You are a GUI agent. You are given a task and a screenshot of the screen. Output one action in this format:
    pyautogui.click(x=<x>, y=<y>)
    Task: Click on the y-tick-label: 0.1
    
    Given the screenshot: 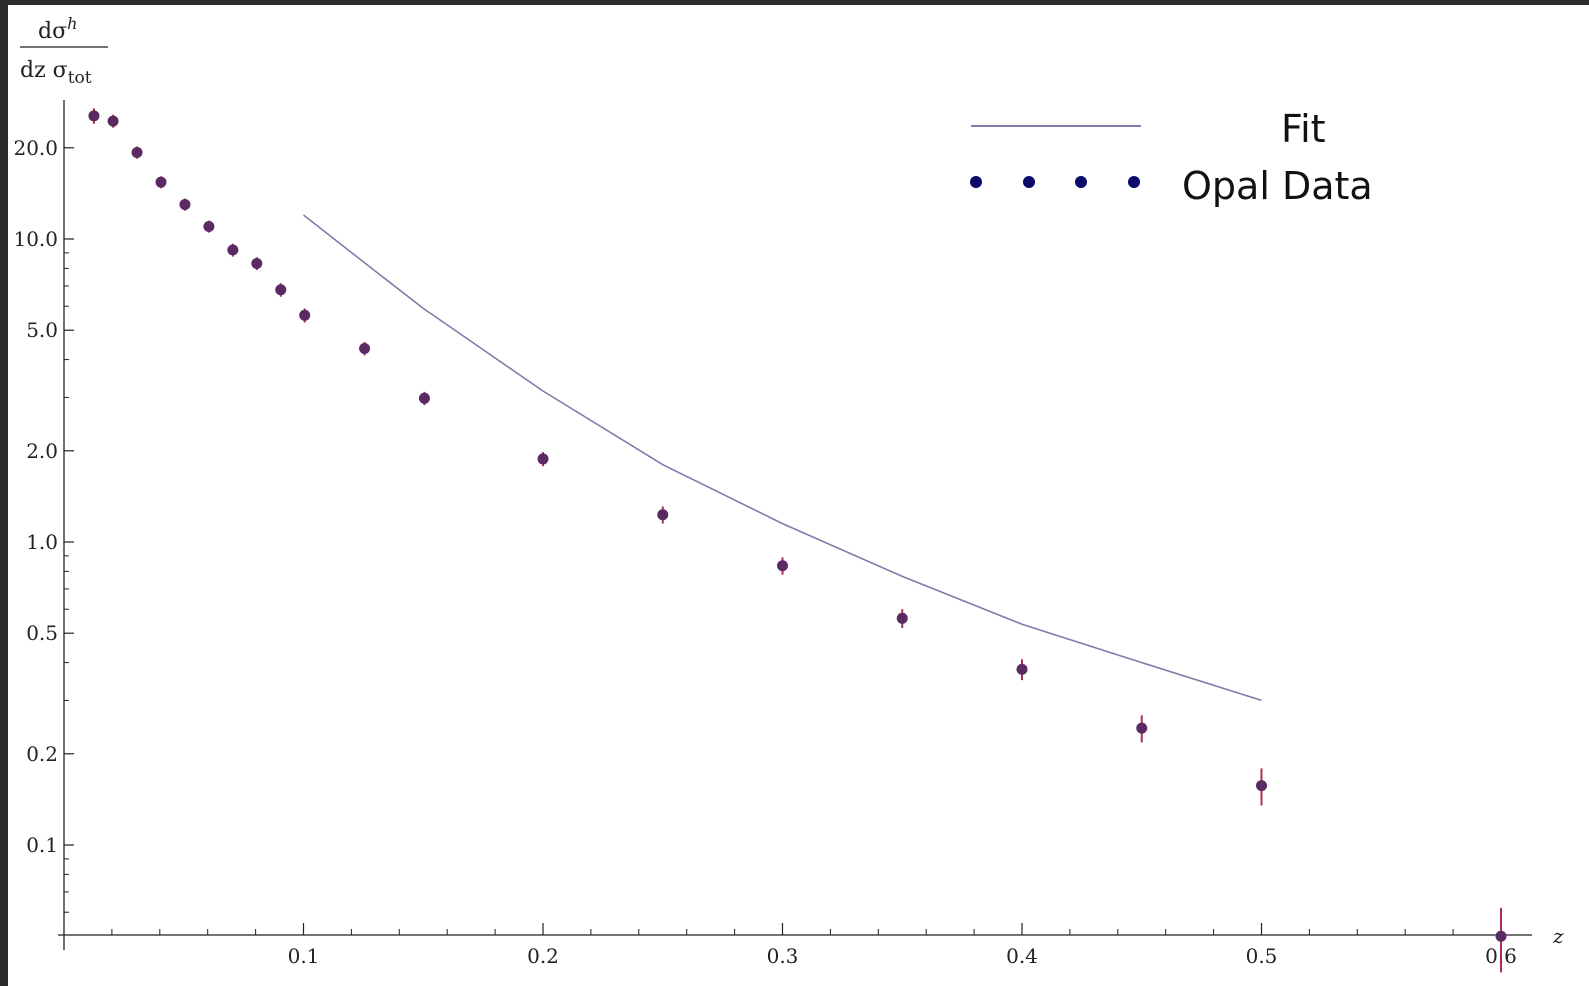 What is the action you would take?
    pyautogui.click(x=42, y=845)
    